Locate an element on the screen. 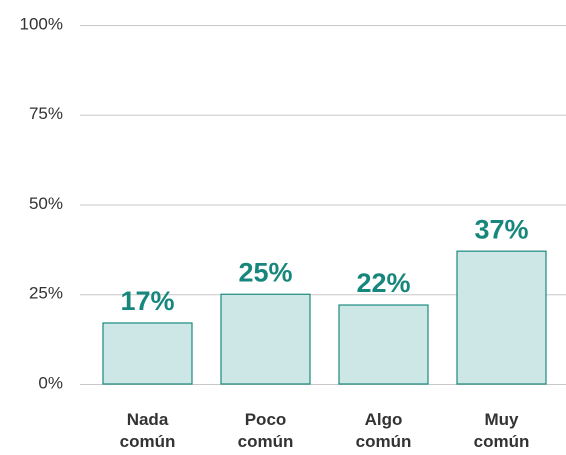 The width and height of the screenshot is (566, 455). value-label: 22% is located at coordinates (383, 283).